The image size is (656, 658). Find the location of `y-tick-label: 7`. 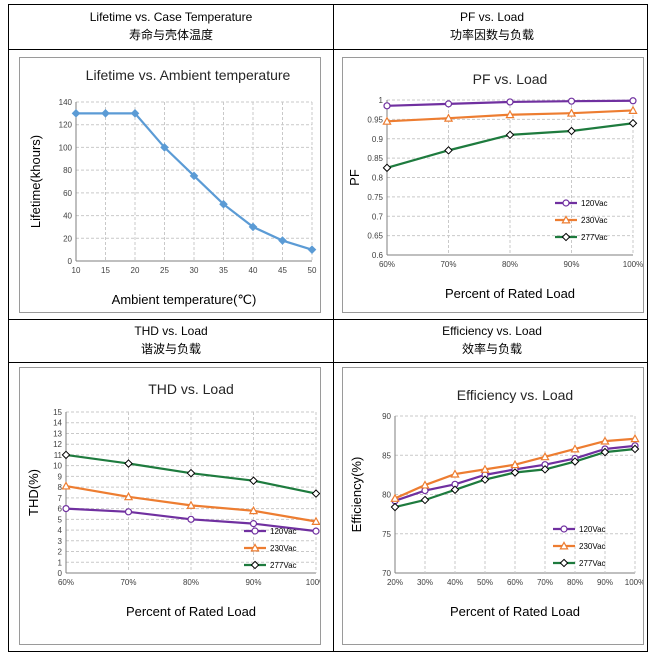

y-tick-label: 7 is located at coordinates (60, 498).